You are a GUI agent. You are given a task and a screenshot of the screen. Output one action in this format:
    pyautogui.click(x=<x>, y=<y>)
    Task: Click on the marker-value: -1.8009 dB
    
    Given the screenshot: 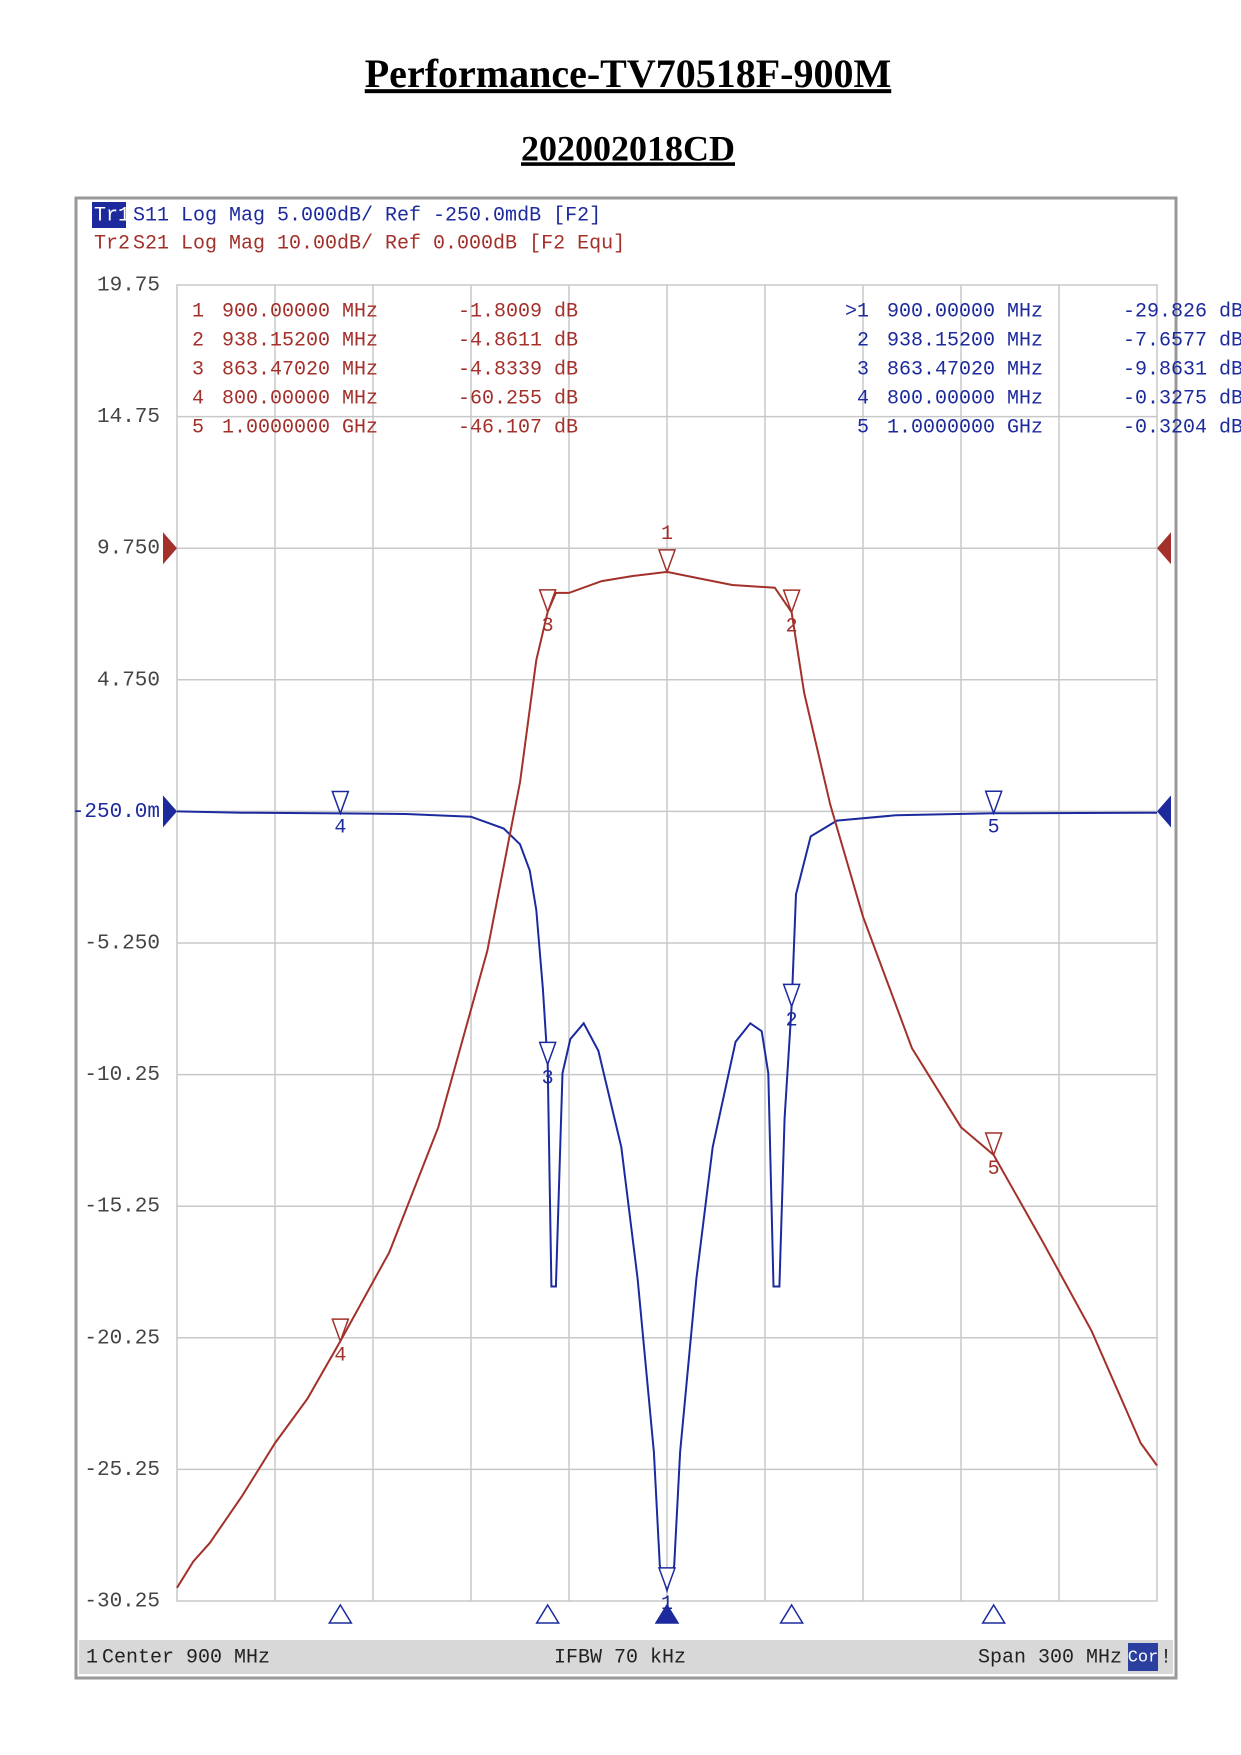 What is the action you would take?
    pyautogui.click(x=518, y=311)
    